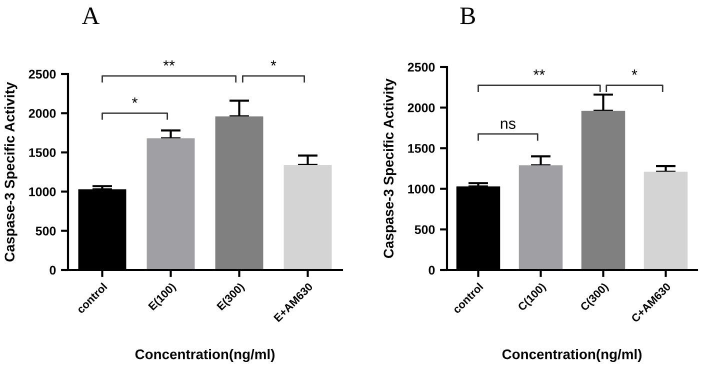 This screenshot has width=709, height=369. What do you see at coordinates (539, 72) in the screenshot?
I see `annotation: **` at bounding box center [539, 72].